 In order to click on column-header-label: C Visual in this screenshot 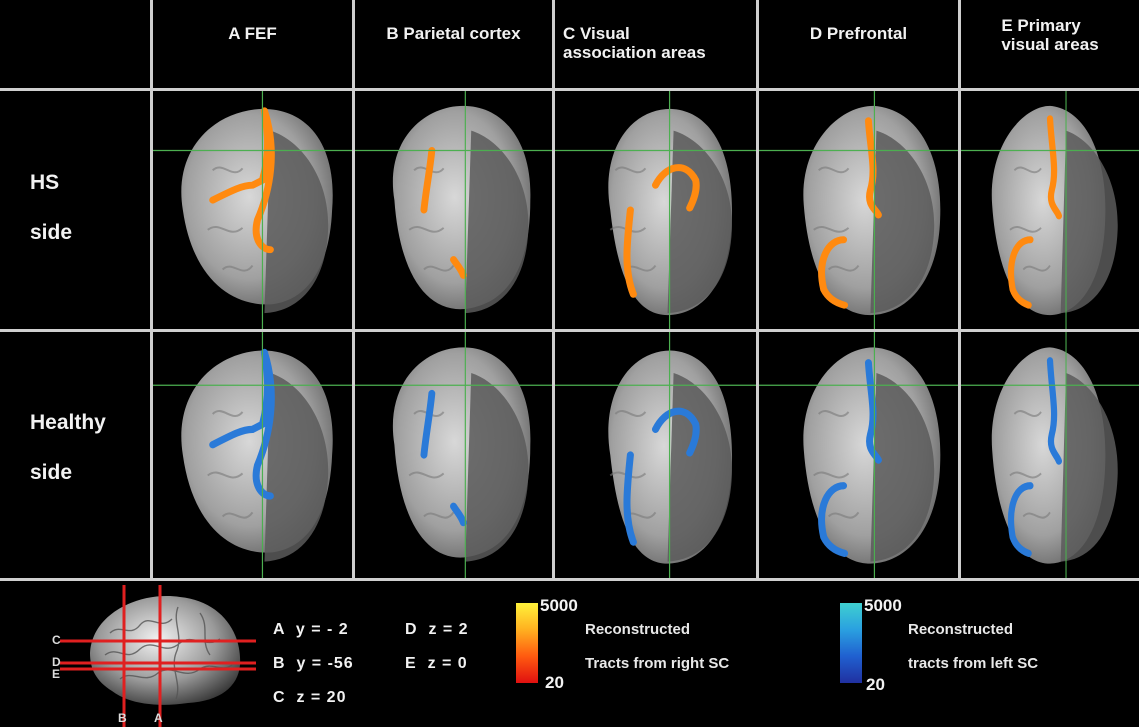, I will do `click(596, 33)`.